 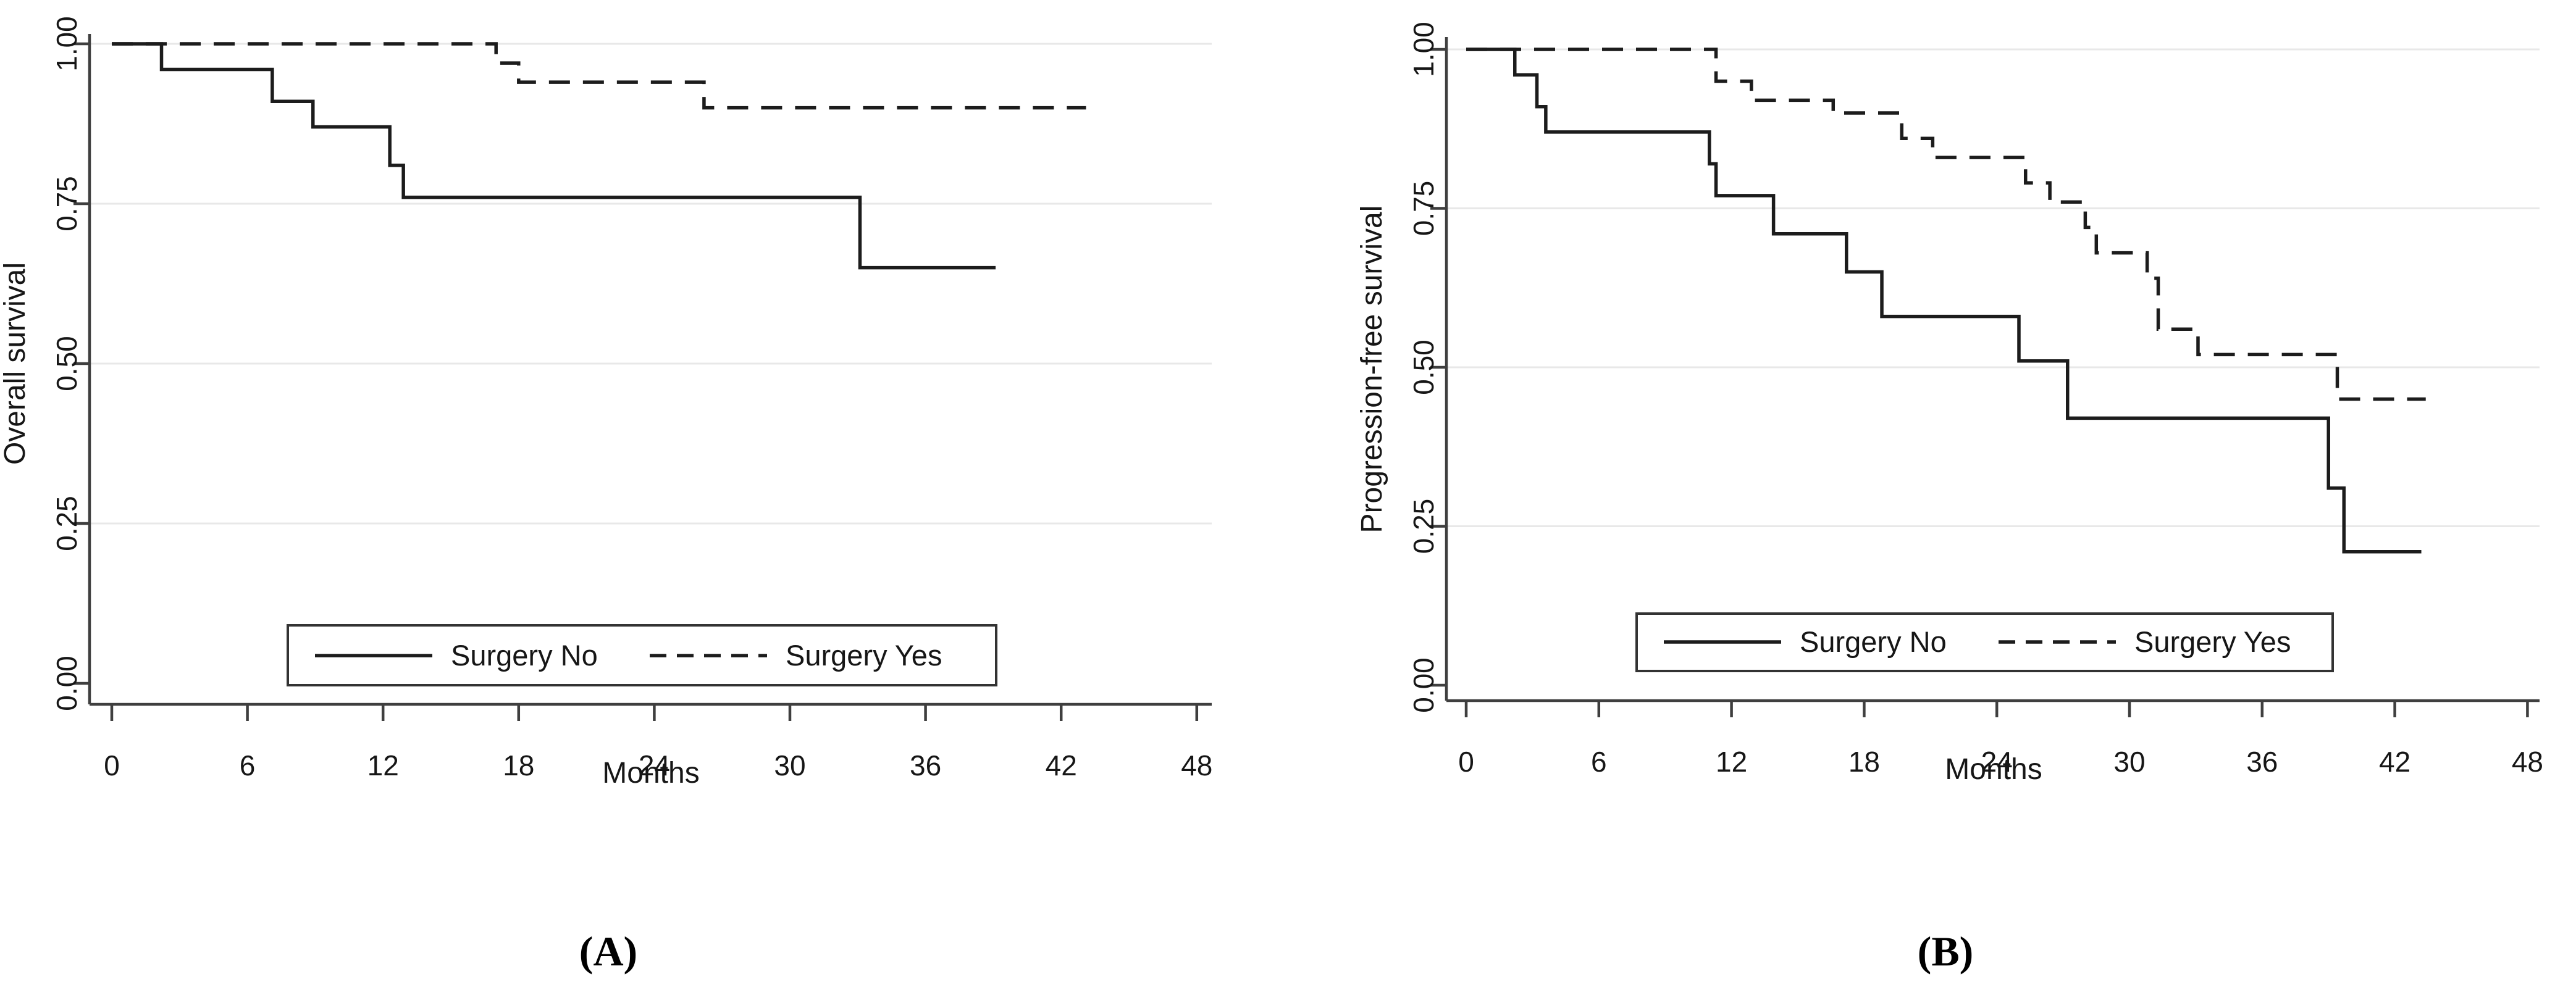 I want to click on panel-a-x-tick-label: 36, so click(x=926, y=765).